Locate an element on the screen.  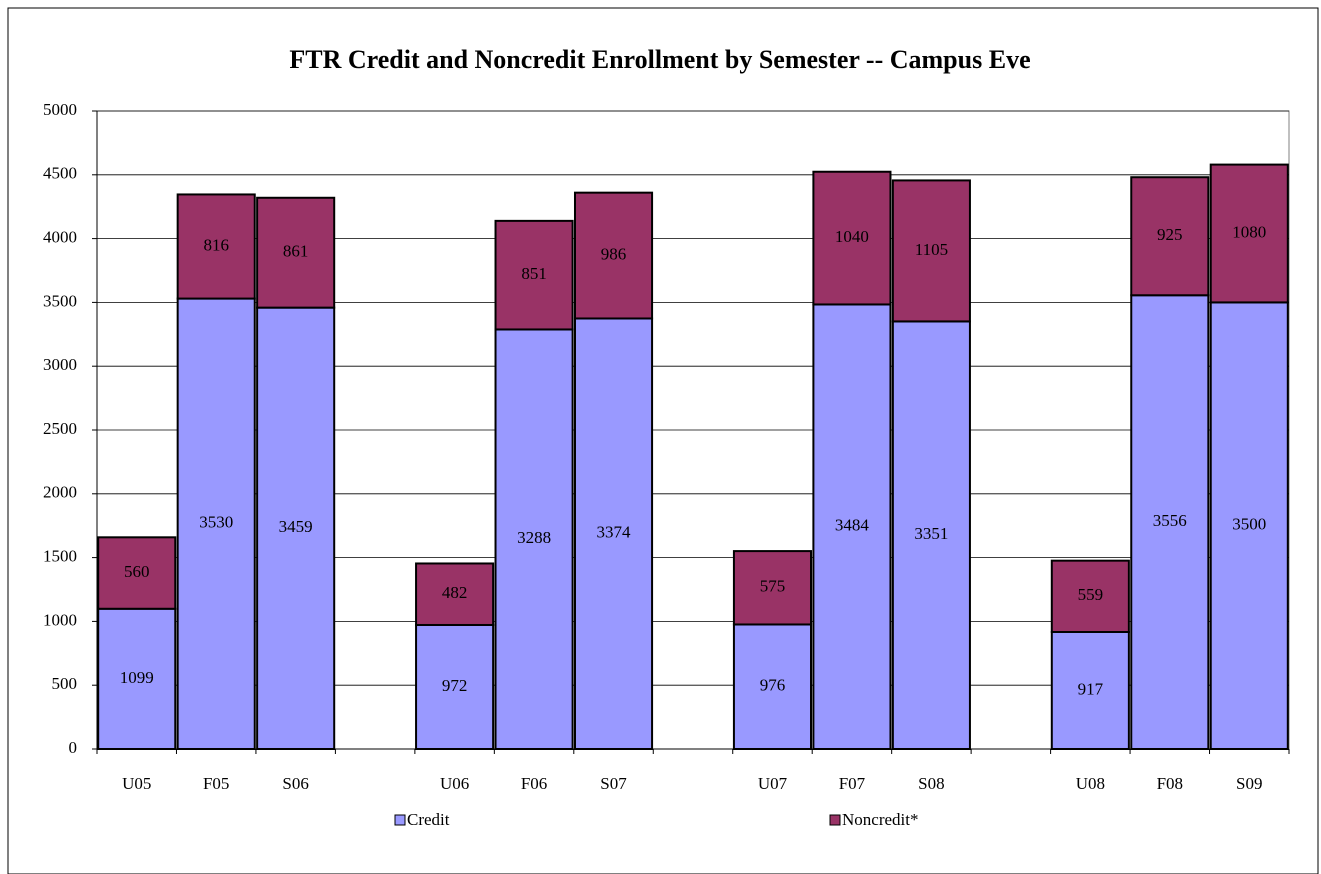
data-label: 3288 is located at coordinates (534, 537).